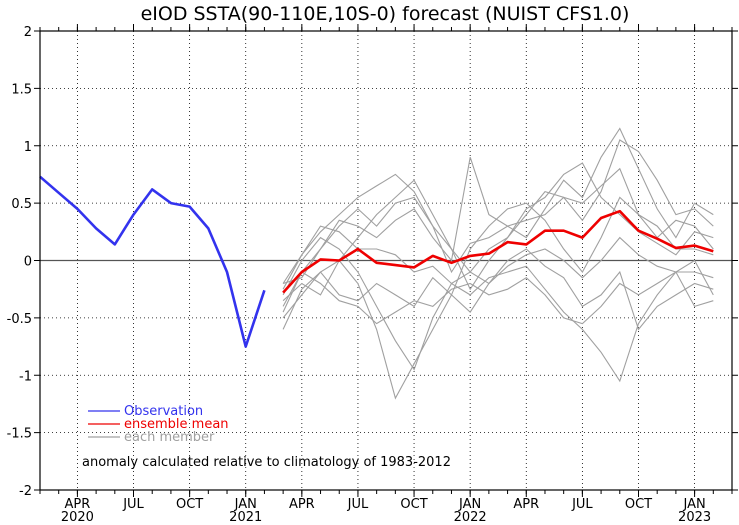 The width and height of the screenshot is (739, 525). Describe the element at coordinates (28, 147) in the screenshot. I see `y-tick-label: 1` at that location.